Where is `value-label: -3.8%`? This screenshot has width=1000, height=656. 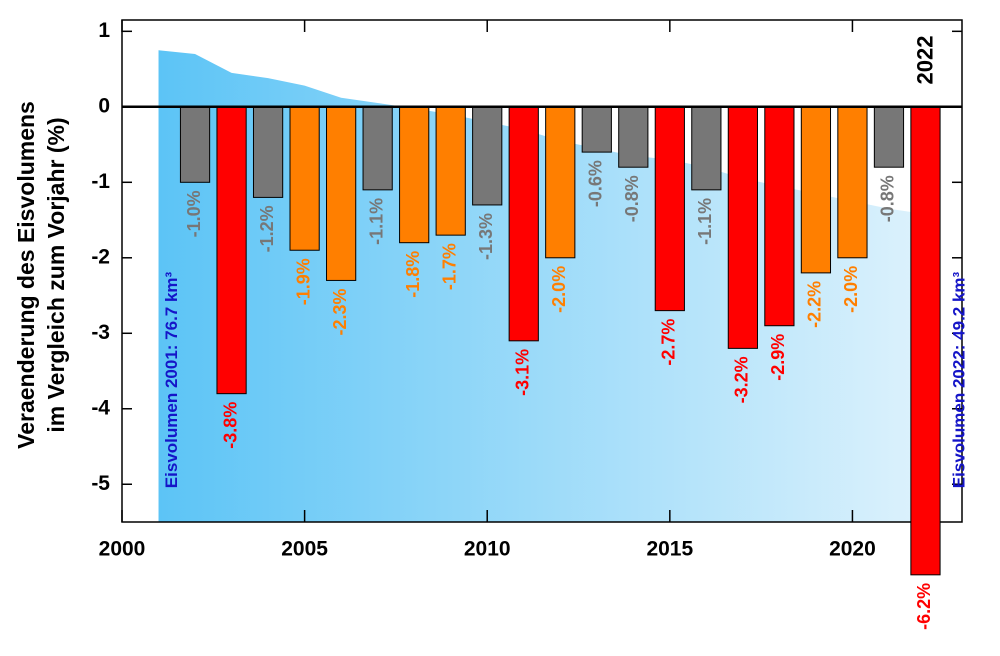
value-label: -3.8% is located at coordinates (230, 425).